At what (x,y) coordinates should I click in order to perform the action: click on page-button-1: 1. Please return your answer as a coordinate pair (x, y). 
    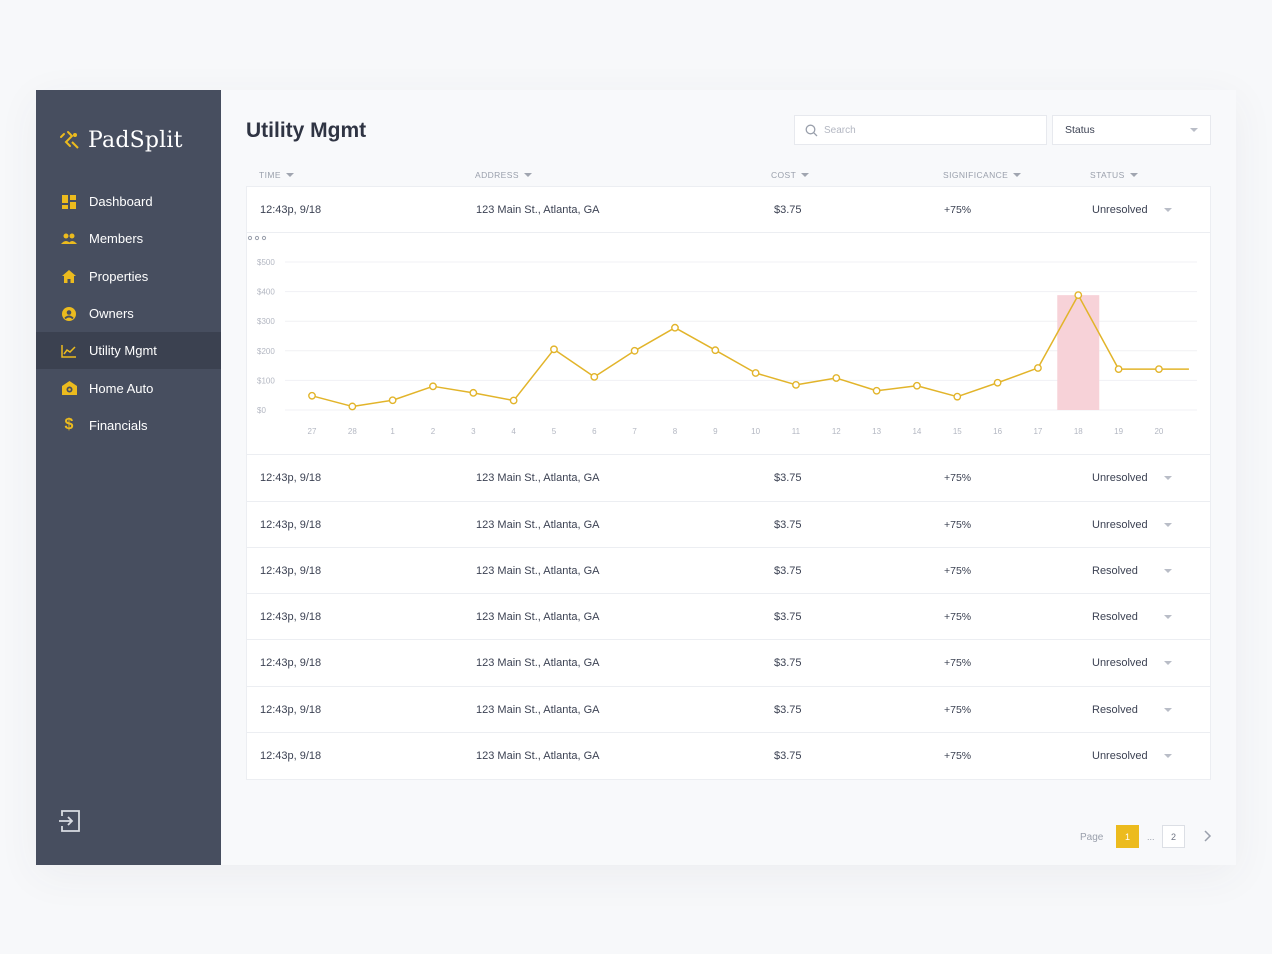
    Looking at the image, I should click on (1127, 836).